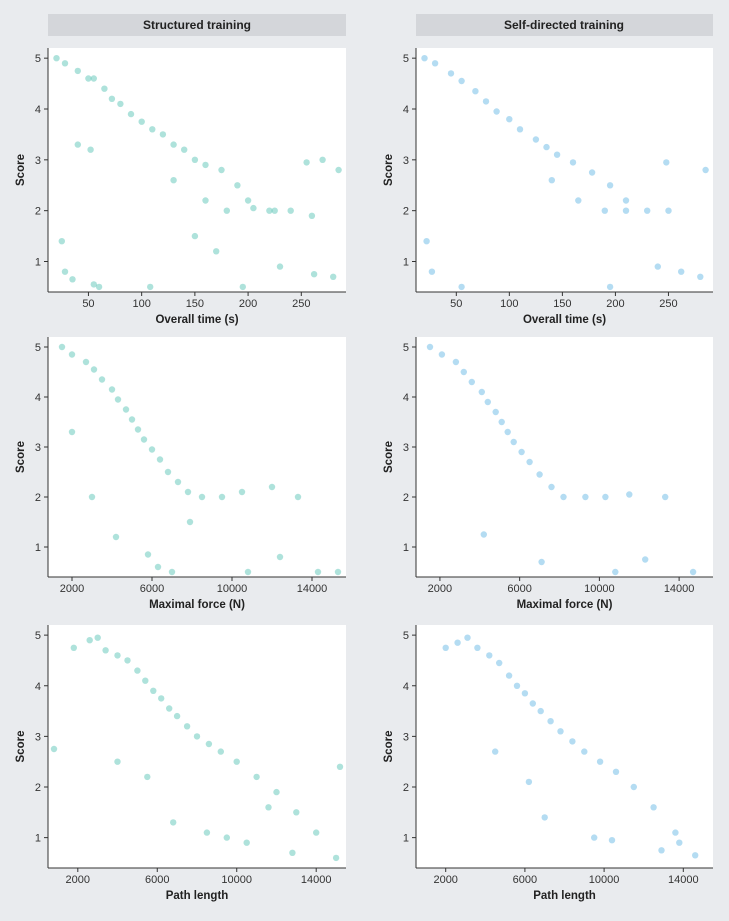 Image resolution: width=729 pixels, height=921 pixels. What do you see at coordinates (564, 320) in the screenshot?
I see `x-axis-label: Overall time (s)` at bounding box center [564, 320].